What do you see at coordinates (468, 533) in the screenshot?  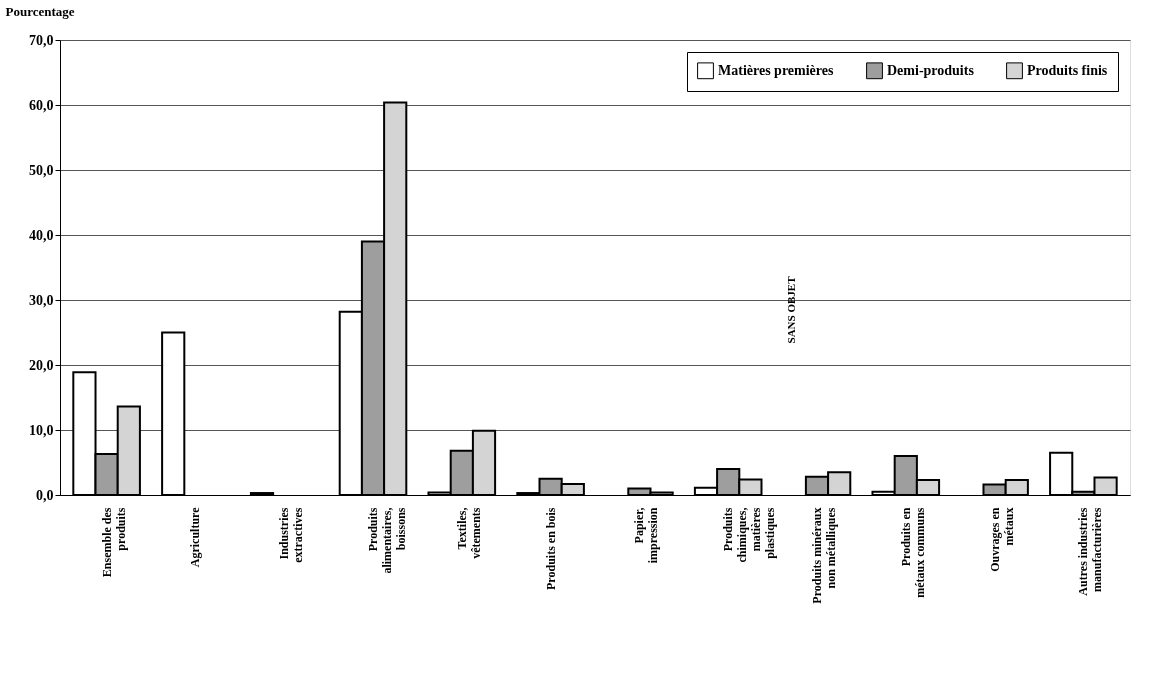 I see `x-tick-label: Textiles, vêtements` at bounding box center [468, 533].